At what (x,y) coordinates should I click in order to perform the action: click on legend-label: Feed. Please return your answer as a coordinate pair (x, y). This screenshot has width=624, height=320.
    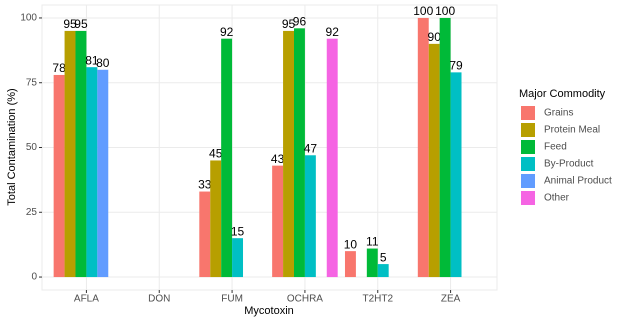
    Looking at the image, I should click on (555, 147).